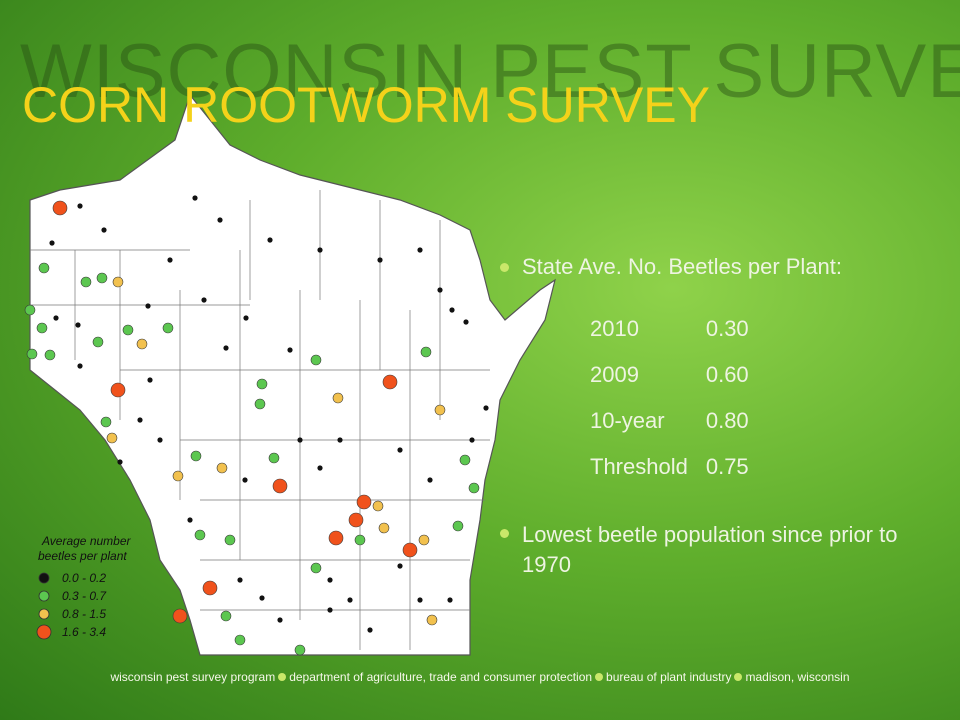  Describe the element at coordinates (84, 632) in the screenshot. I see `legend-label: 1.6 - 3.4` at that location.